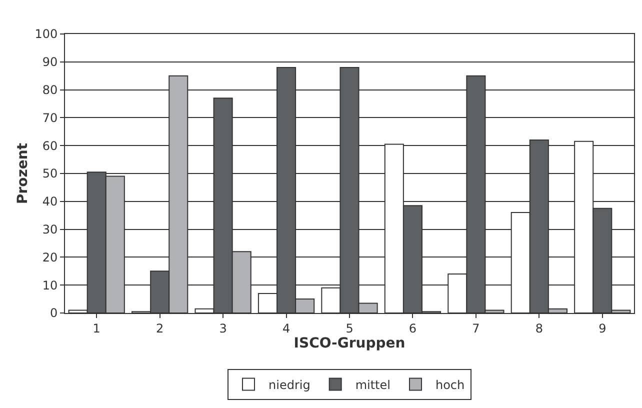 The width and height of the screenshot is (642, 408). I want to click on y-tick-label: 80, so click(50, 90).